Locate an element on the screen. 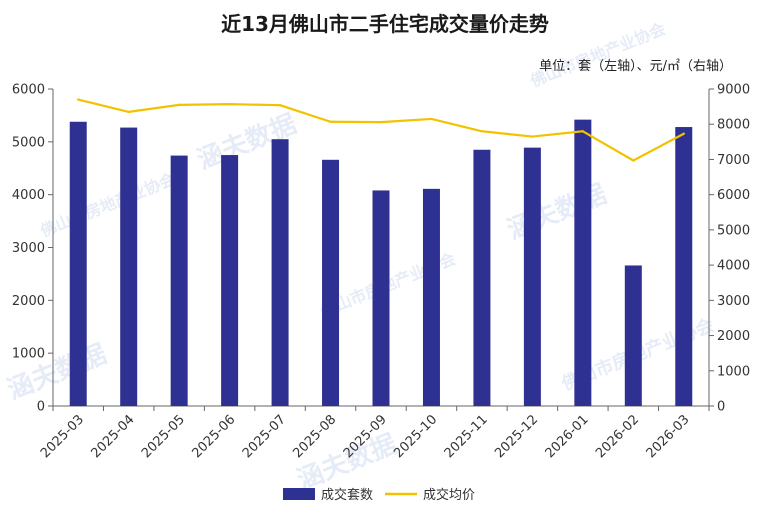 The height and width of the screenshot is (516, 770). legend-line-label: 成交均价 is located at coordinates (449, 495).